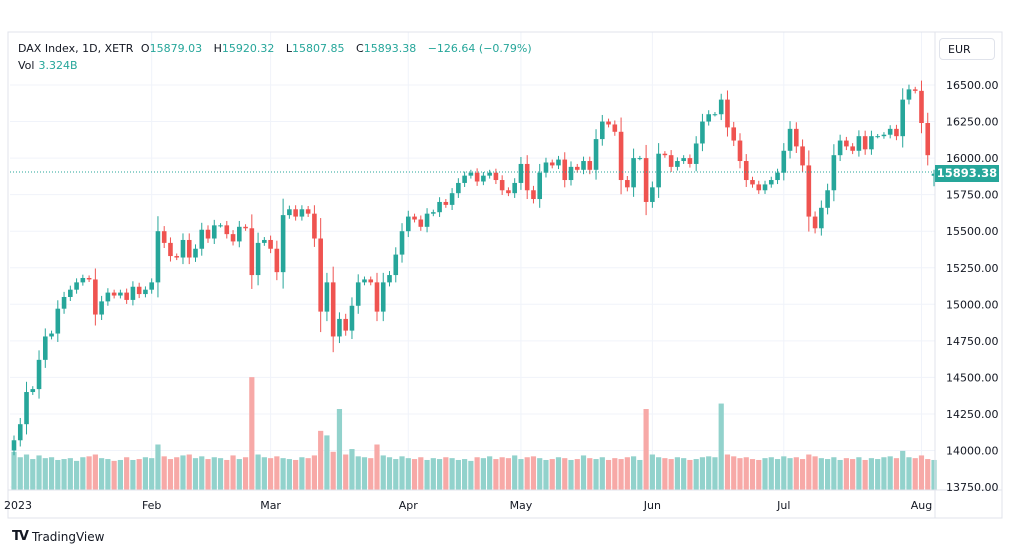  Describe the element at coordinates (176, 48) in the screenshot. I see `open-value: 15879.03` at that location.